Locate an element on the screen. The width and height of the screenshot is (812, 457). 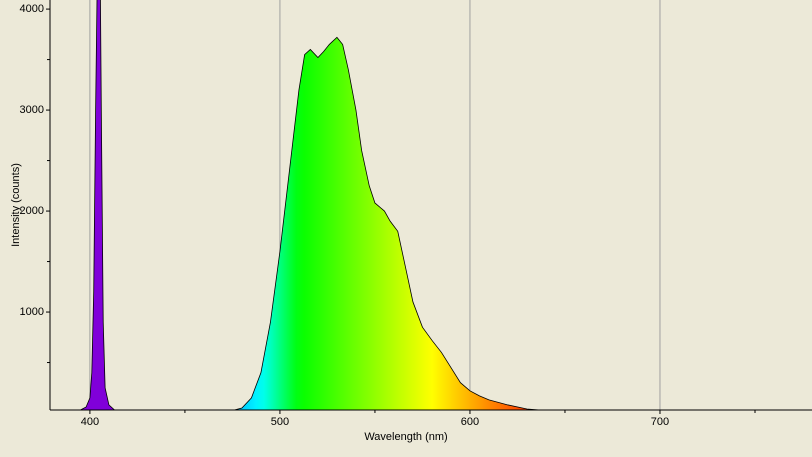
x-tick-label: 700 is located at coordinates (660, 422).